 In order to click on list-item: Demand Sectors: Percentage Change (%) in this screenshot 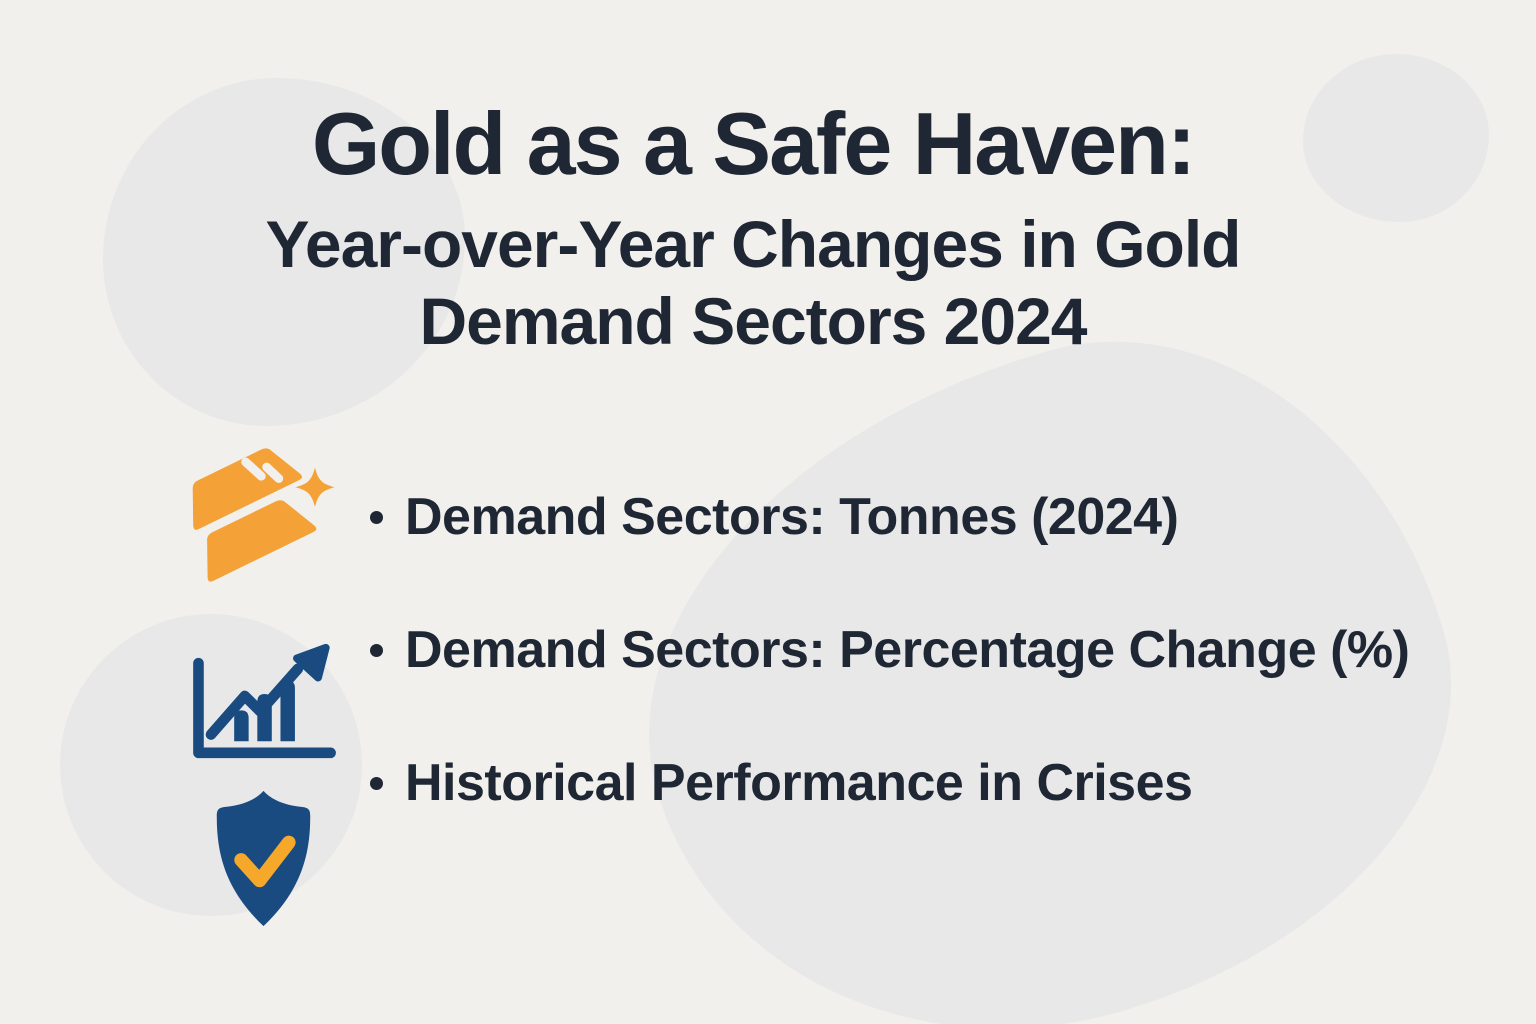, I will do `click(890, 650)`.